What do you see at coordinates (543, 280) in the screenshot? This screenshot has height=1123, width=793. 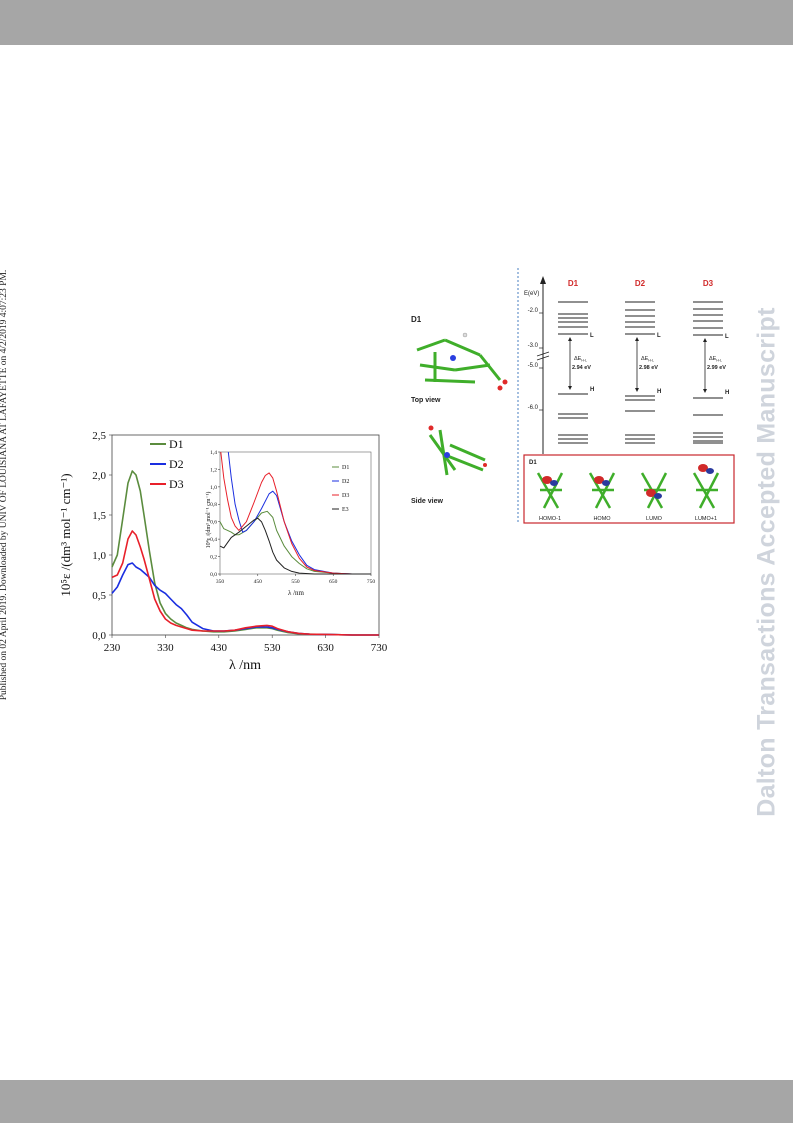 I see `energy-axis-arrow` at bounding box center [543, 280].